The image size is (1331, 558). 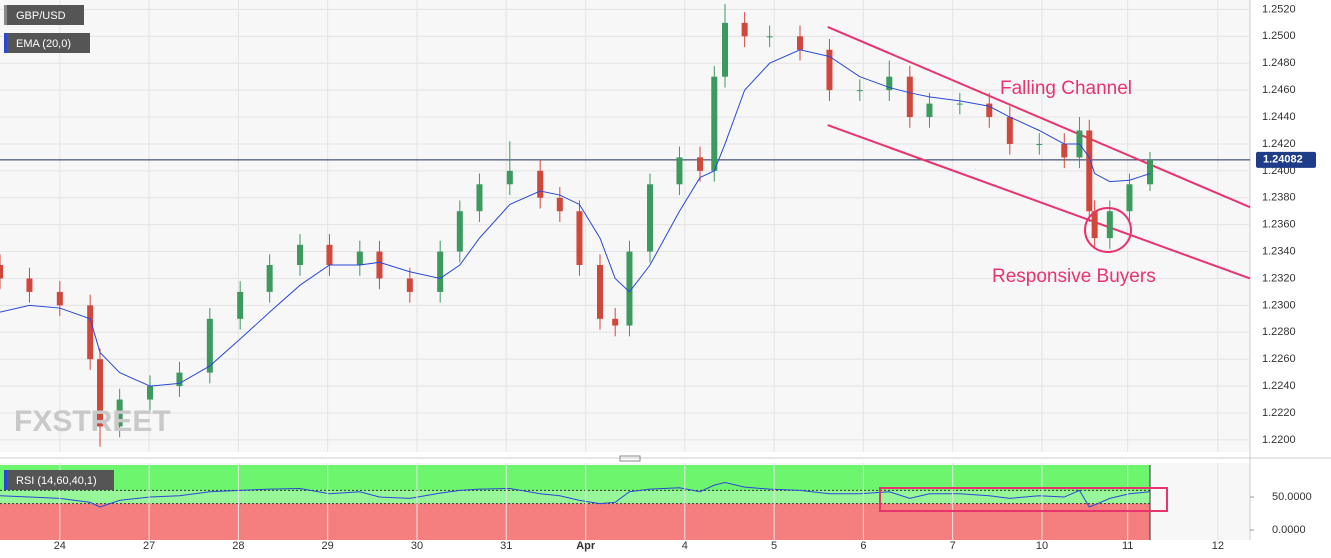 I want to click on y-tick-label: 1.2440, so click(x=1279, y=117).